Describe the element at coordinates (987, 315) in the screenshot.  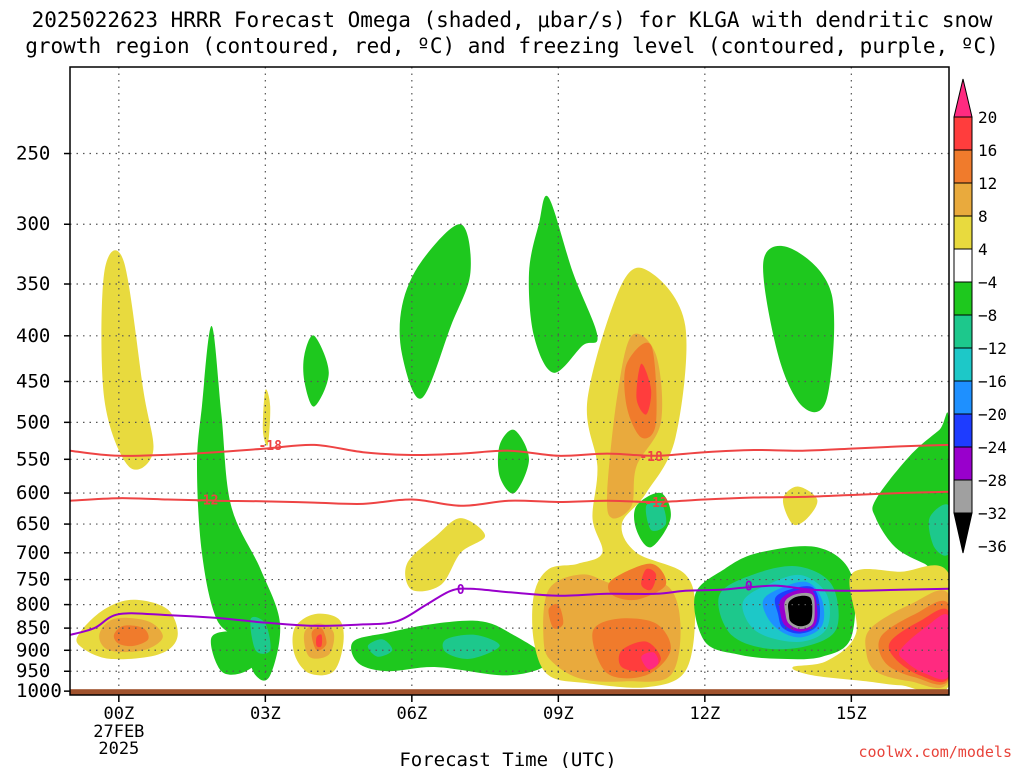
I see `colorbar-label-6: −8` at that location.